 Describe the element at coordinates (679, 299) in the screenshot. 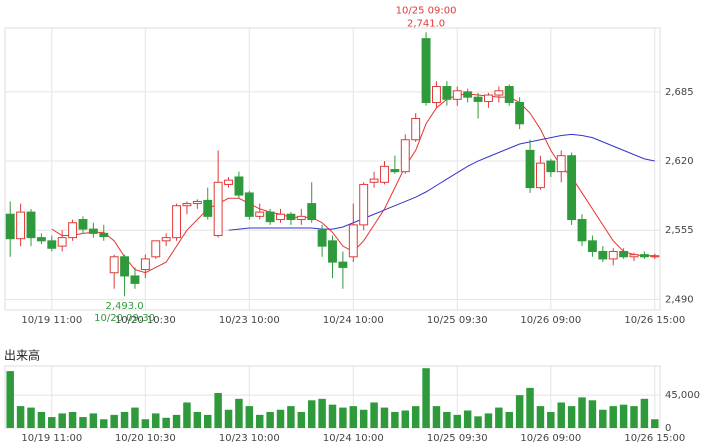

I see `y-tick-label: 2,490` at that location.